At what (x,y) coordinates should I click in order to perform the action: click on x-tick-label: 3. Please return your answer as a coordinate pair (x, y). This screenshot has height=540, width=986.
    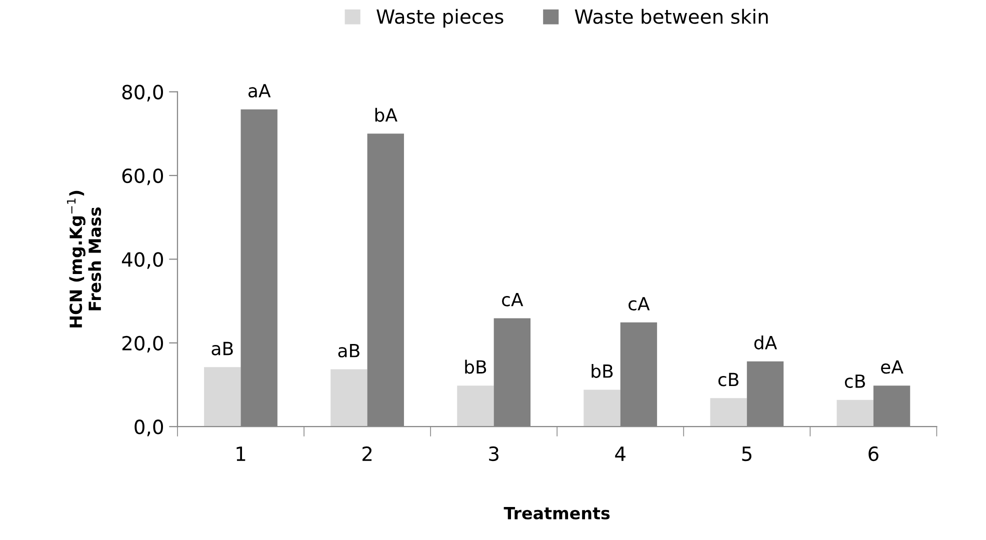
    Looking at the image, I should click on (493, 454).